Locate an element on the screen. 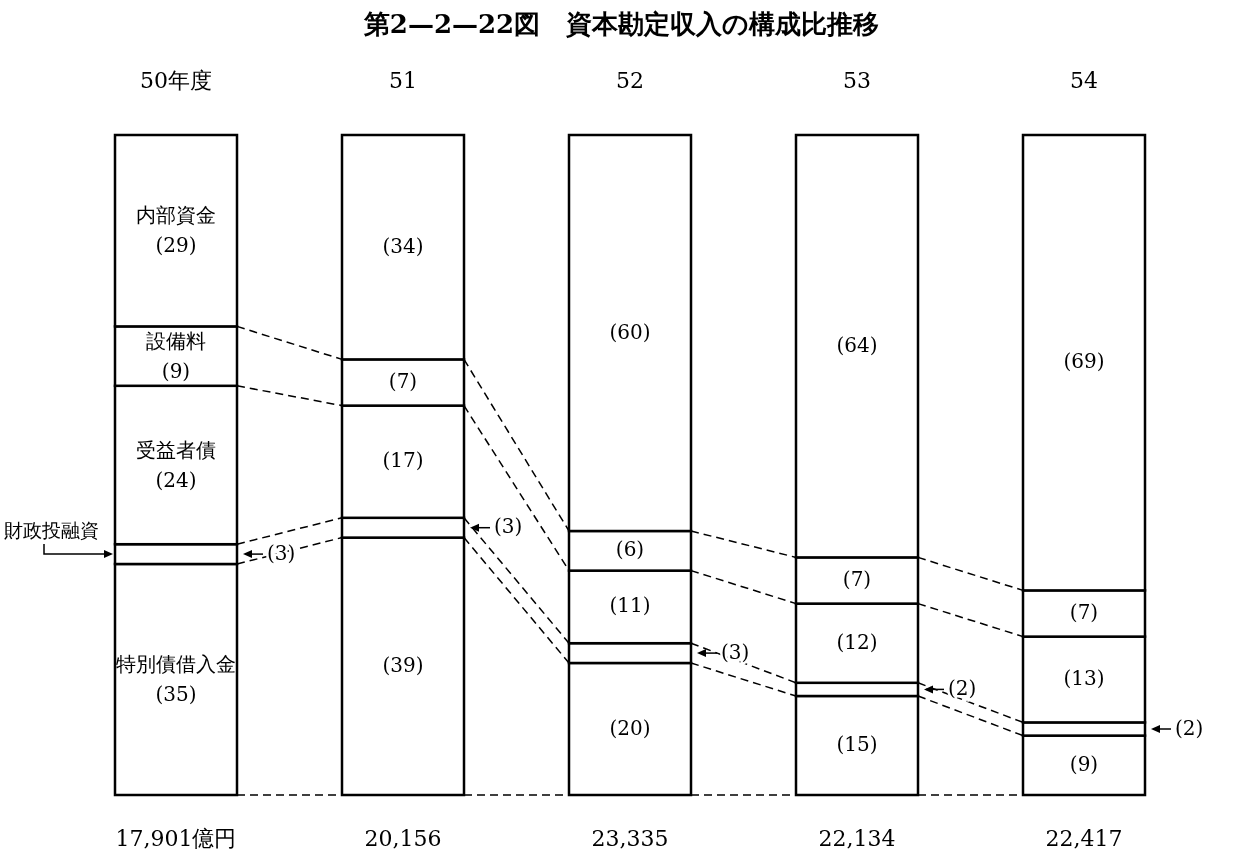 The image size is (1243, 861). x-tick-label: 50年度 is located at coordinates (176, 80).